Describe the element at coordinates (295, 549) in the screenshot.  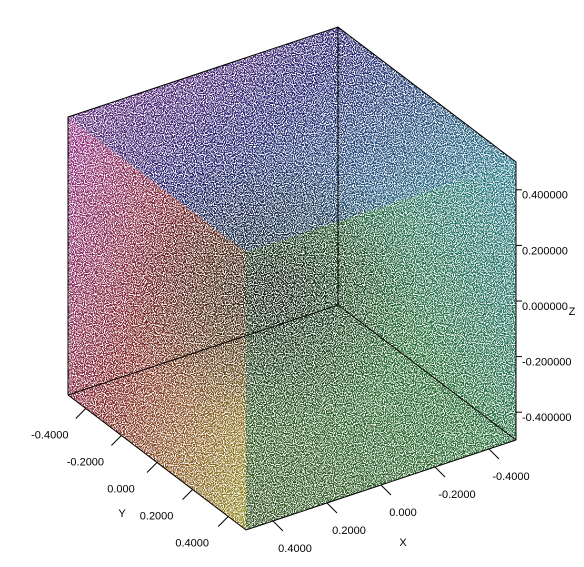
I see `x-tick-label: 0.4000` at that location.